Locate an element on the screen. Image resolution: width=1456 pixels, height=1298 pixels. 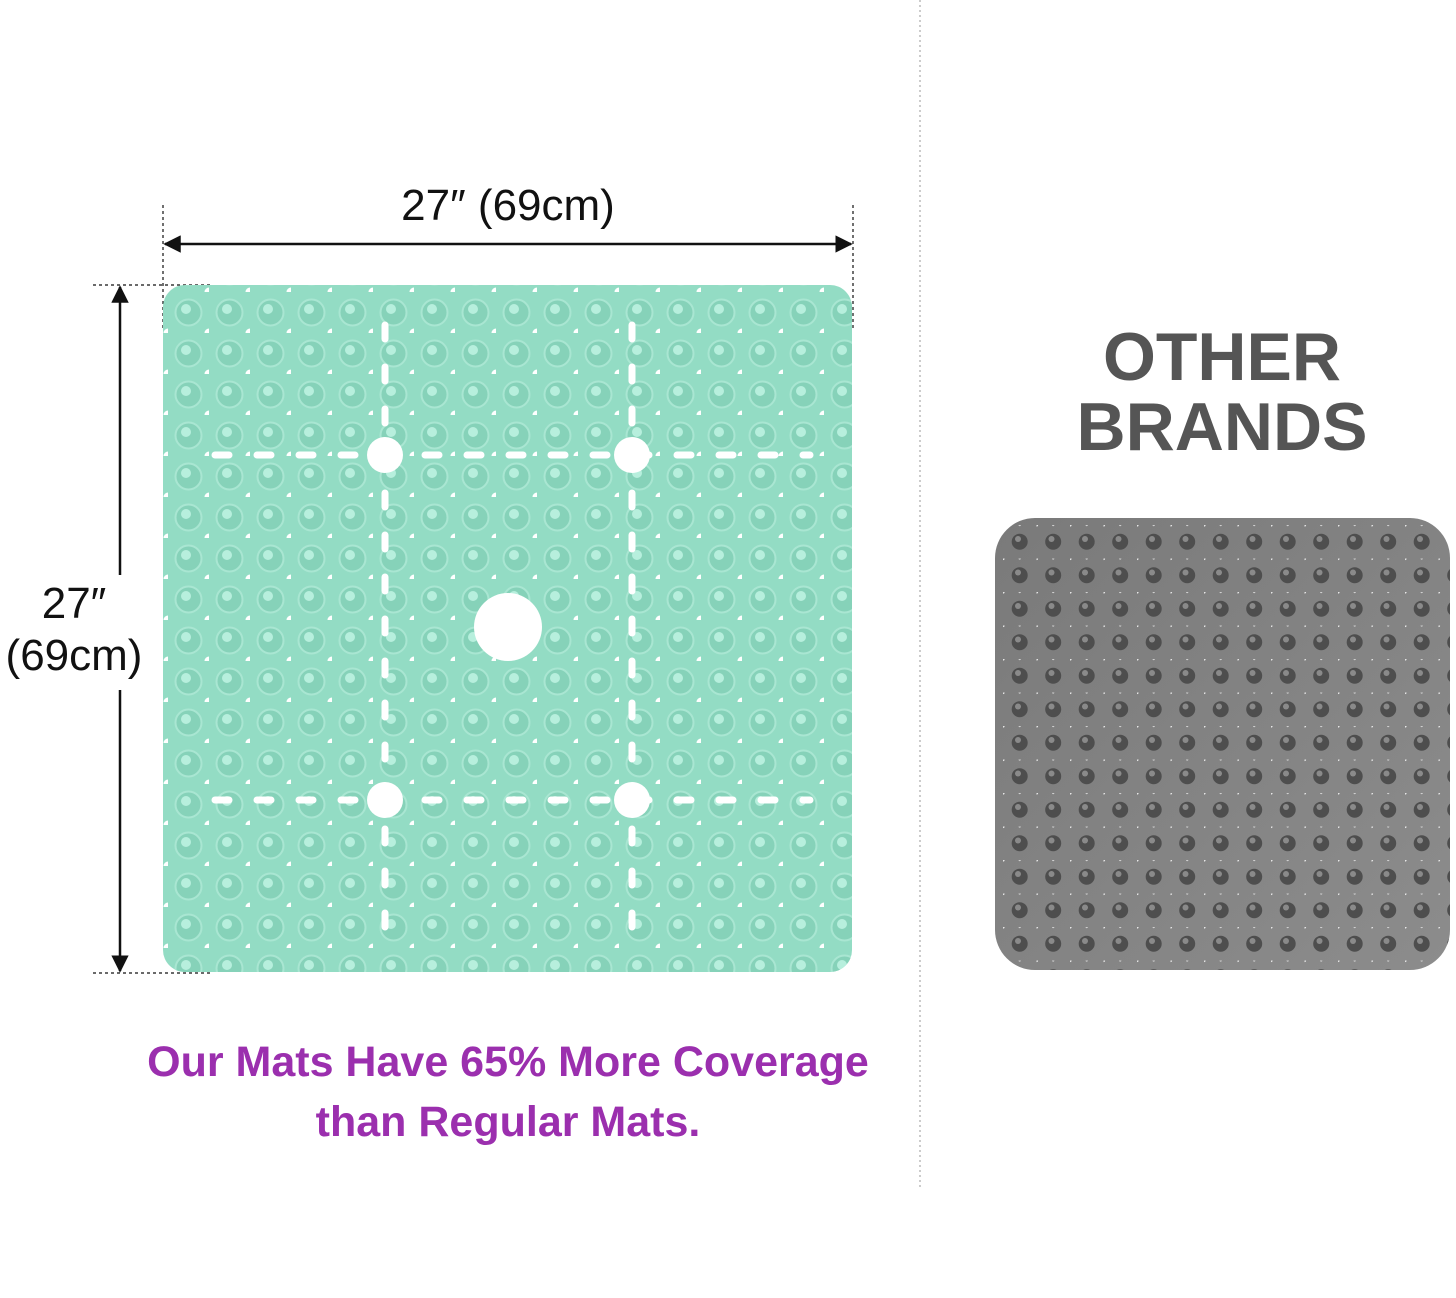
caption: than Regular Mats. is located at coordinates (508, 1122).